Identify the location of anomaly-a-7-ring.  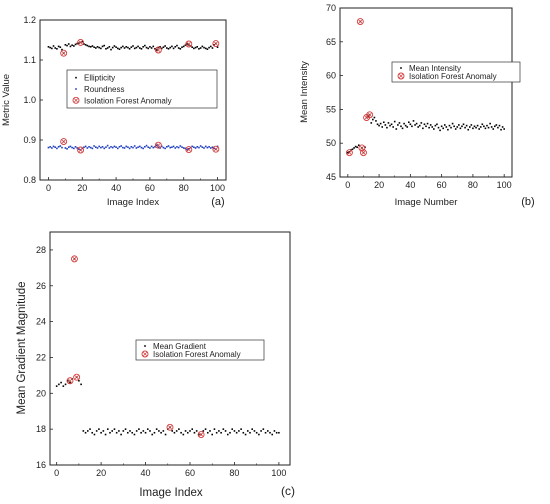
(158, 145).